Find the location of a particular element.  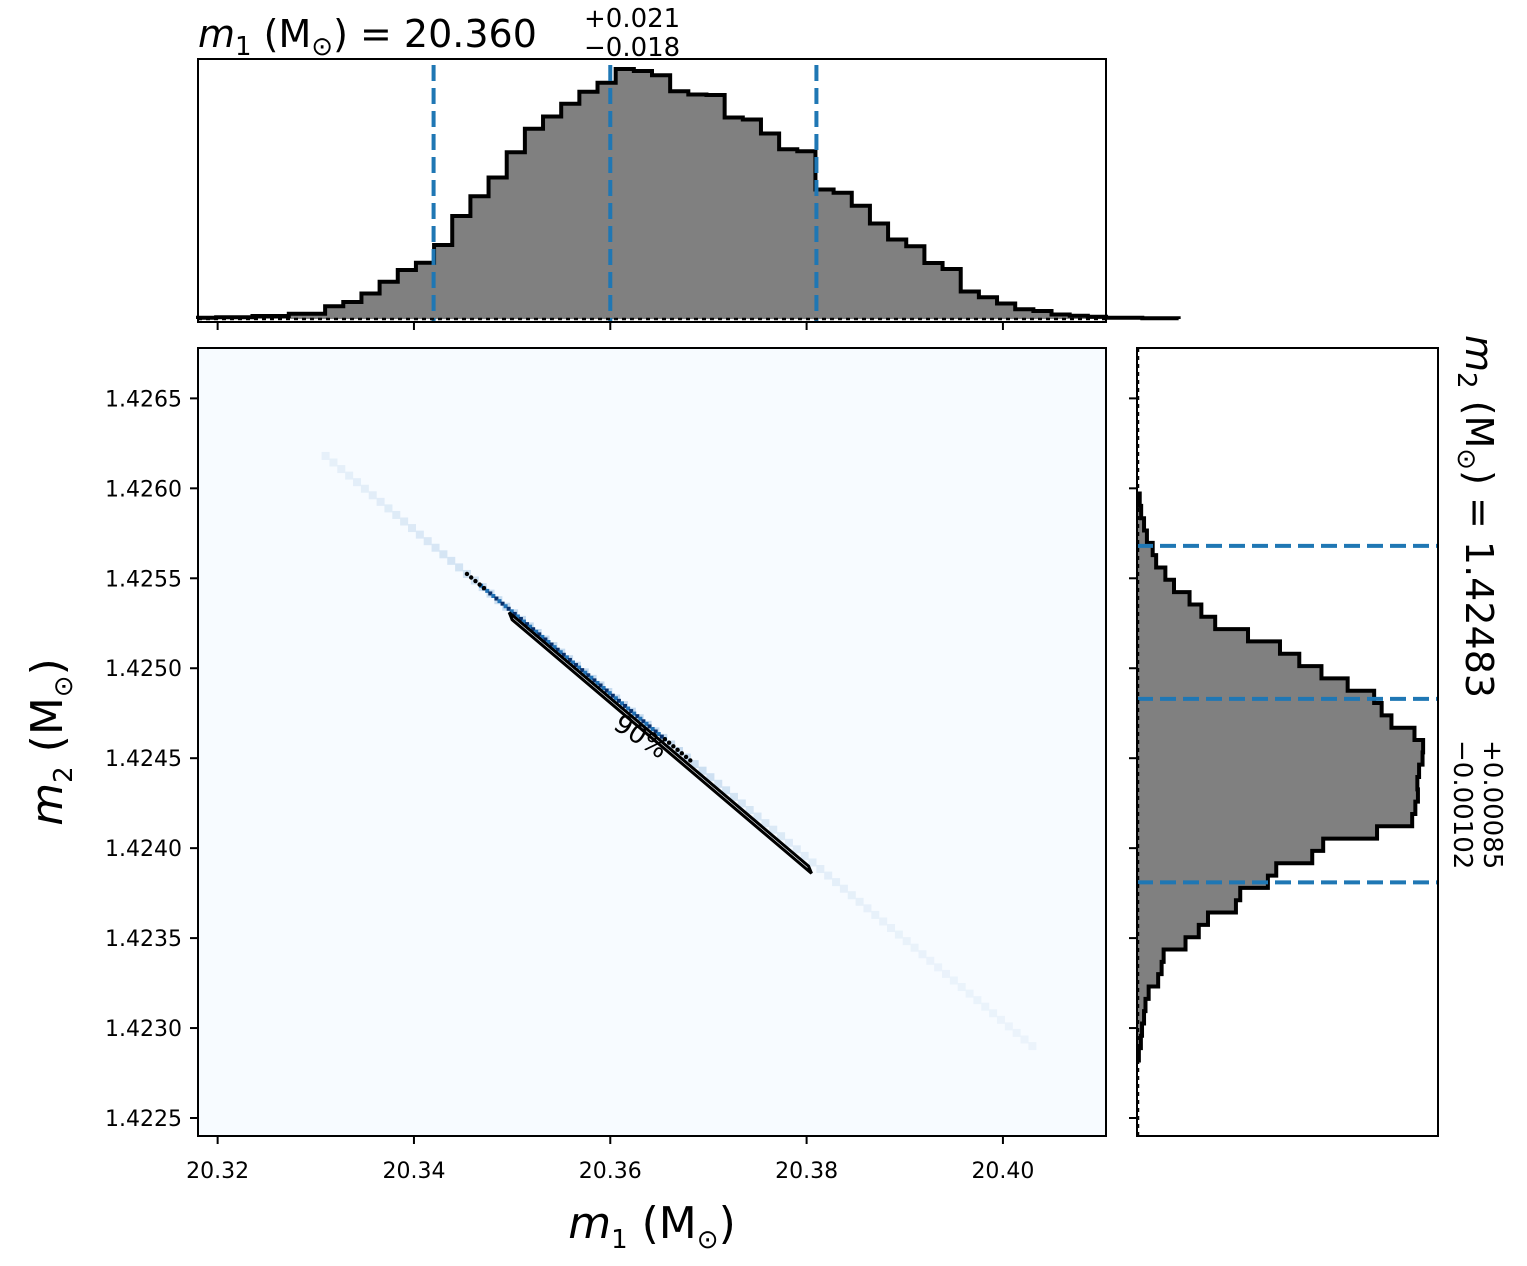

x-tick-label: 20.32 is located at coordinates (217, 1171).